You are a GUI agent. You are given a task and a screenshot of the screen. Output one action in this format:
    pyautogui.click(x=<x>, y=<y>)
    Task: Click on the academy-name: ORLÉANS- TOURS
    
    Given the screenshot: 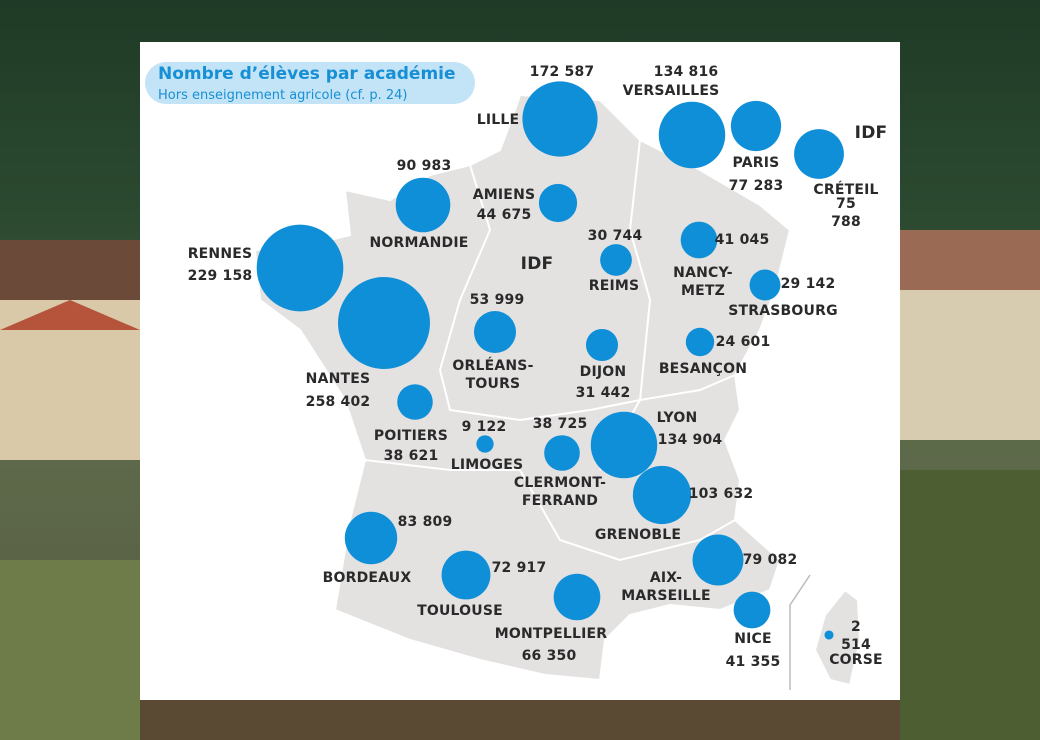 What is the action you would take?
    pyautogui.click(x=493, y=375)
    